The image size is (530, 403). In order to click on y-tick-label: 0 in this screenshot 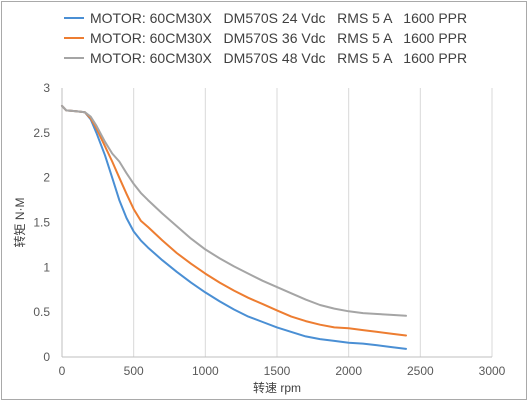, I will do `click(46, 357)`.